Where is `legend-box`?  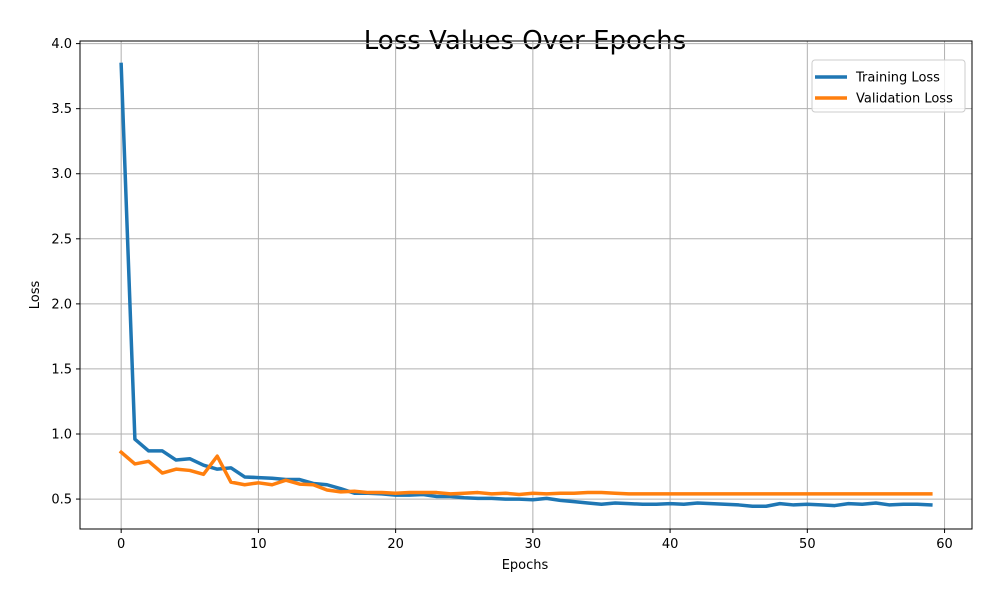
legend-box is located at coordinates (888, 86).